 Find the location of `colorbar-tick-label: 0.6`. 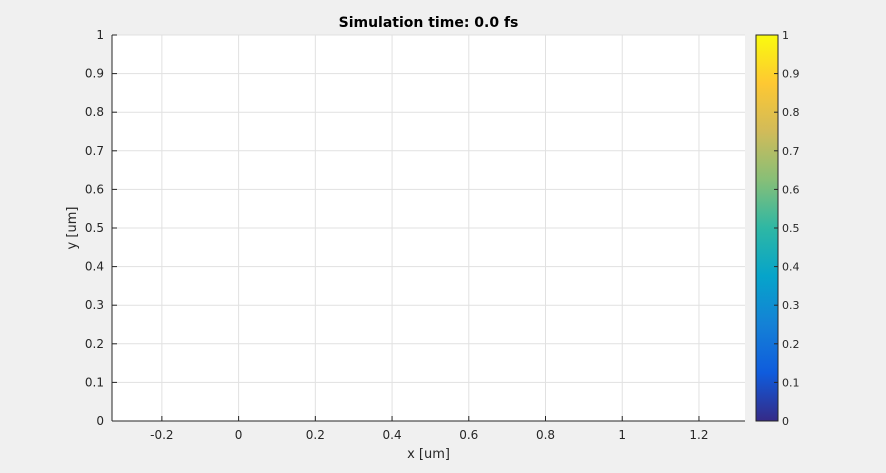

colorbar-tick-label: 0.6 is located at coordinates (791, 189).